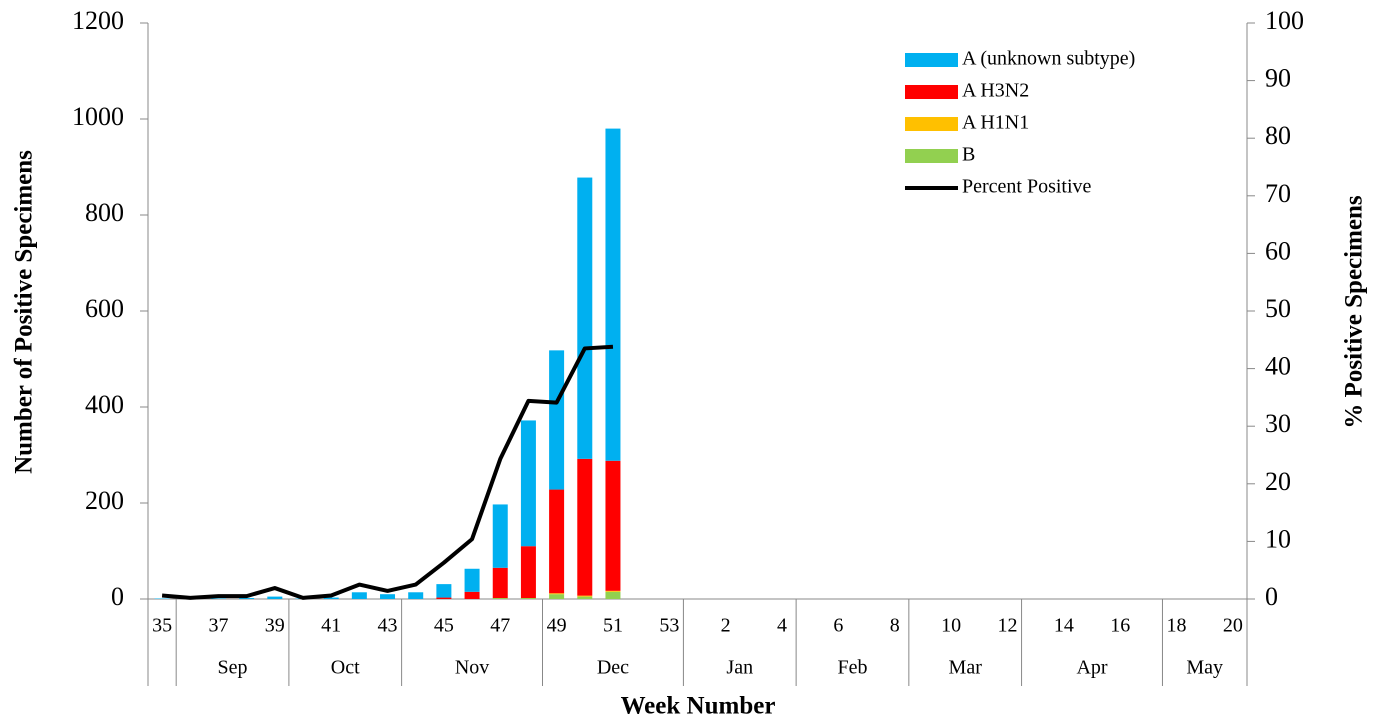 Image resolution: width=1388 pixels, height=725 pixels. I want to click on x-tick-label: 4, so click(782, 626).